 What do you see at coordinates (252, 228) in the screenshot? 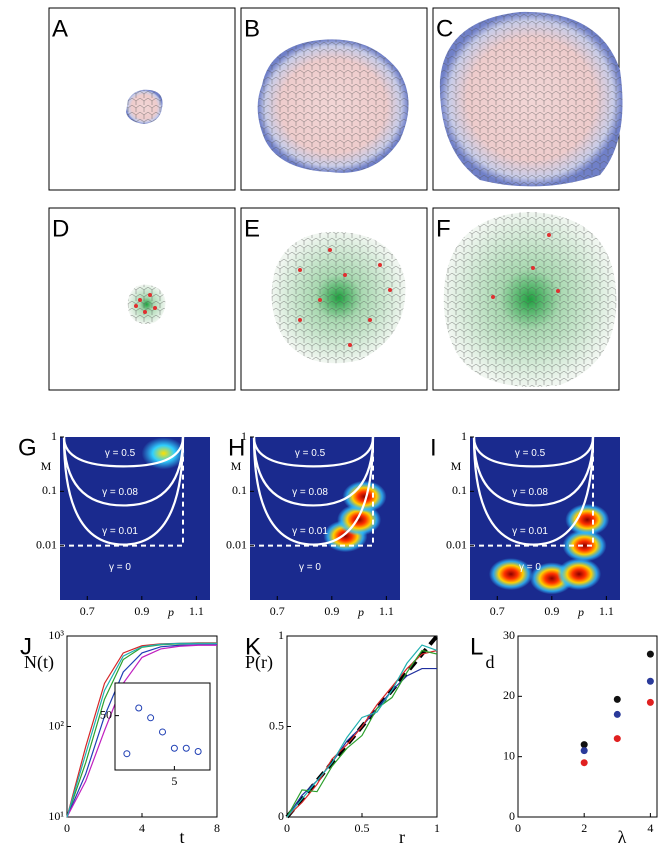
I see `panel-label: E` at bounding box center [252, 228].